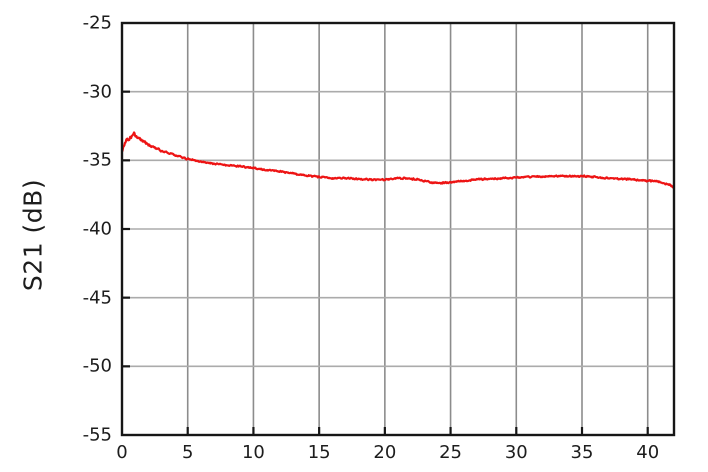  Describe the element at coordinates (97, 23) in the screenshot. I see `y-tick-label: -25` at that location.